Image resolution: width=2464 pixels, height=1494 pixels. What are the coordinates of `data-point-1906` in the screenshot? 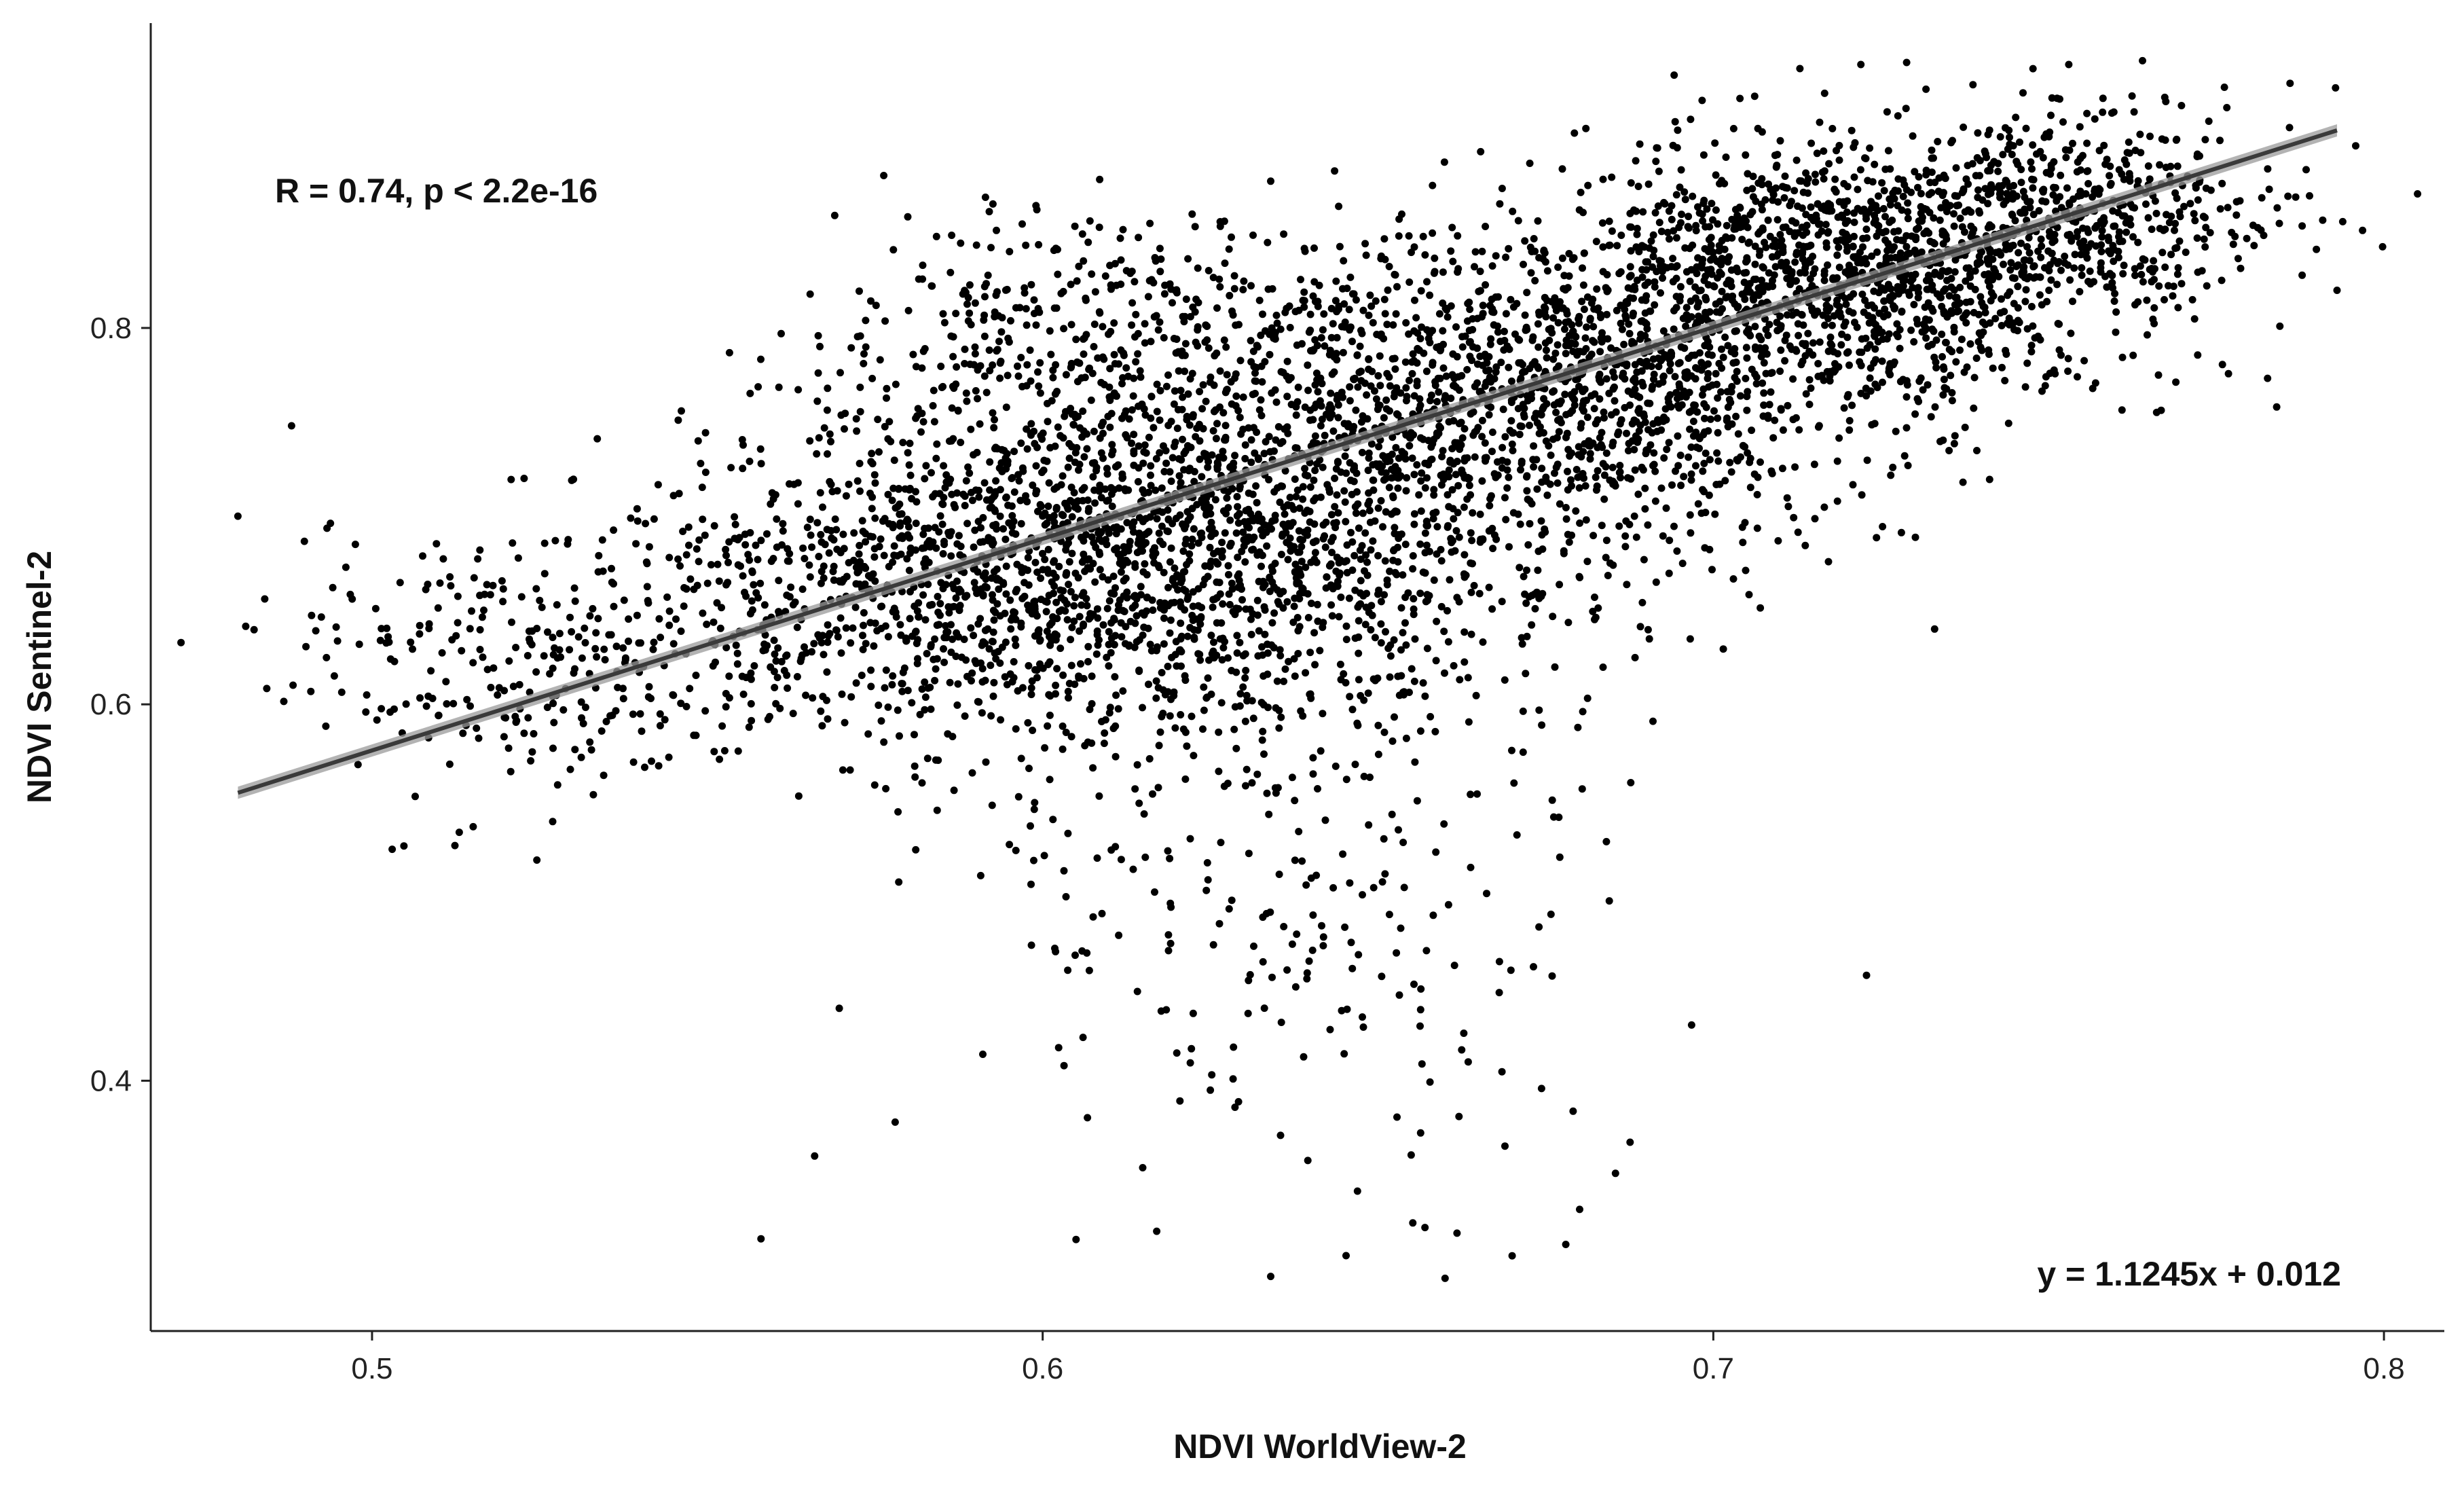 It's located at (1381, 602).